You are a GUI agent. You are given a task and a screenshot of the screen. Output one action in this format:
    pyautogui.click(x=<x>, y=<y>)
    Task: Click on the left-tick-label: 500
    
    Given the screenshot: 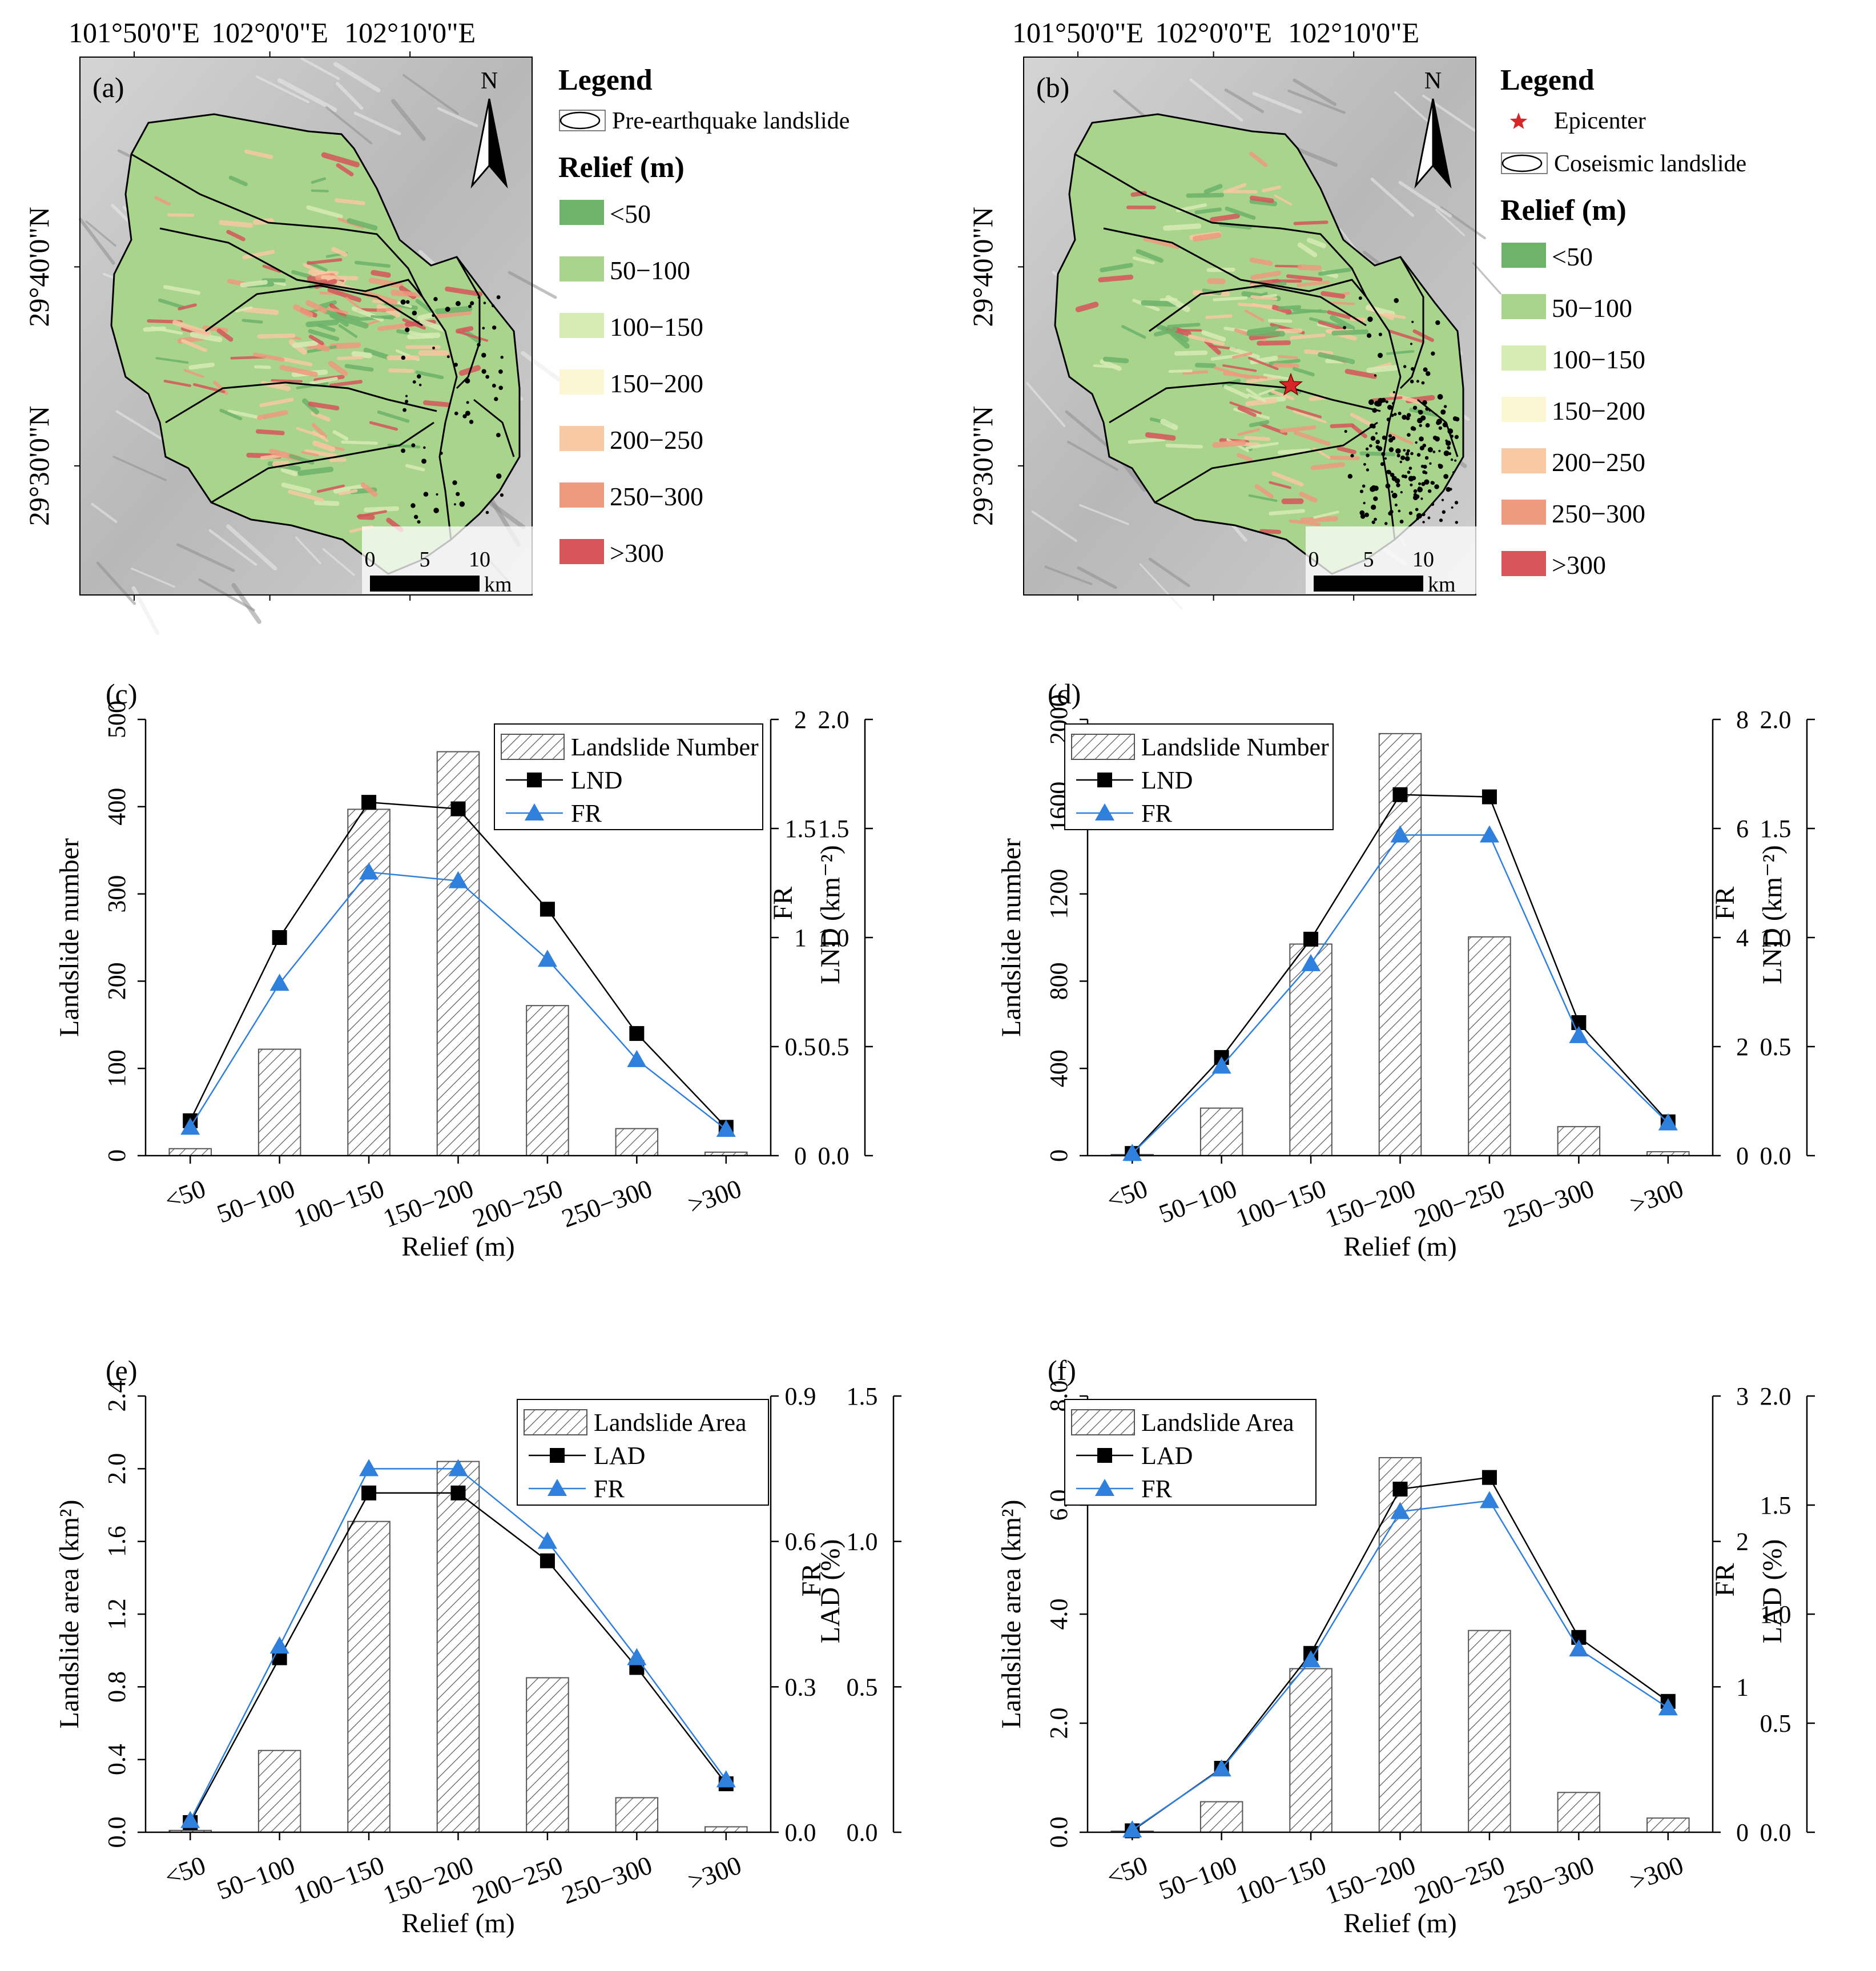 What is the action you would take?
    pyautogui.click(x=117, y=719)
    